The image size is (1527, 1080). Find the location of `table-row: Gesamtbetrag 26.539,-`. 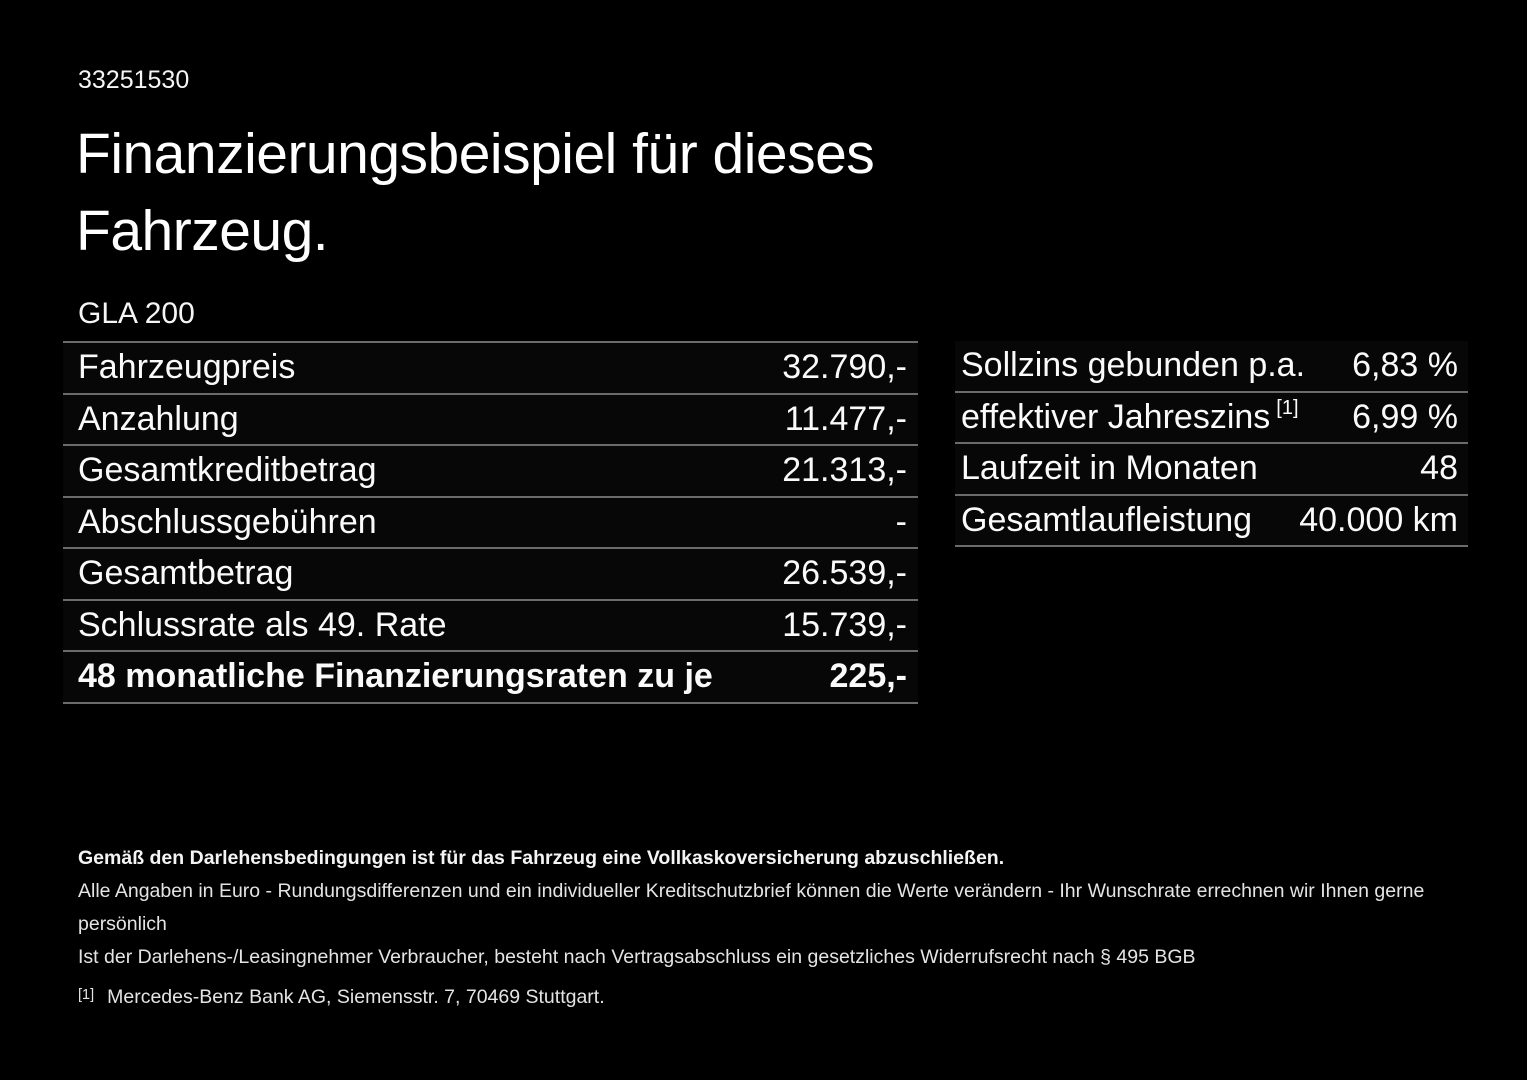

table-row: Gesamtbetrag 26.539,- is located at coordinates (490, 575).